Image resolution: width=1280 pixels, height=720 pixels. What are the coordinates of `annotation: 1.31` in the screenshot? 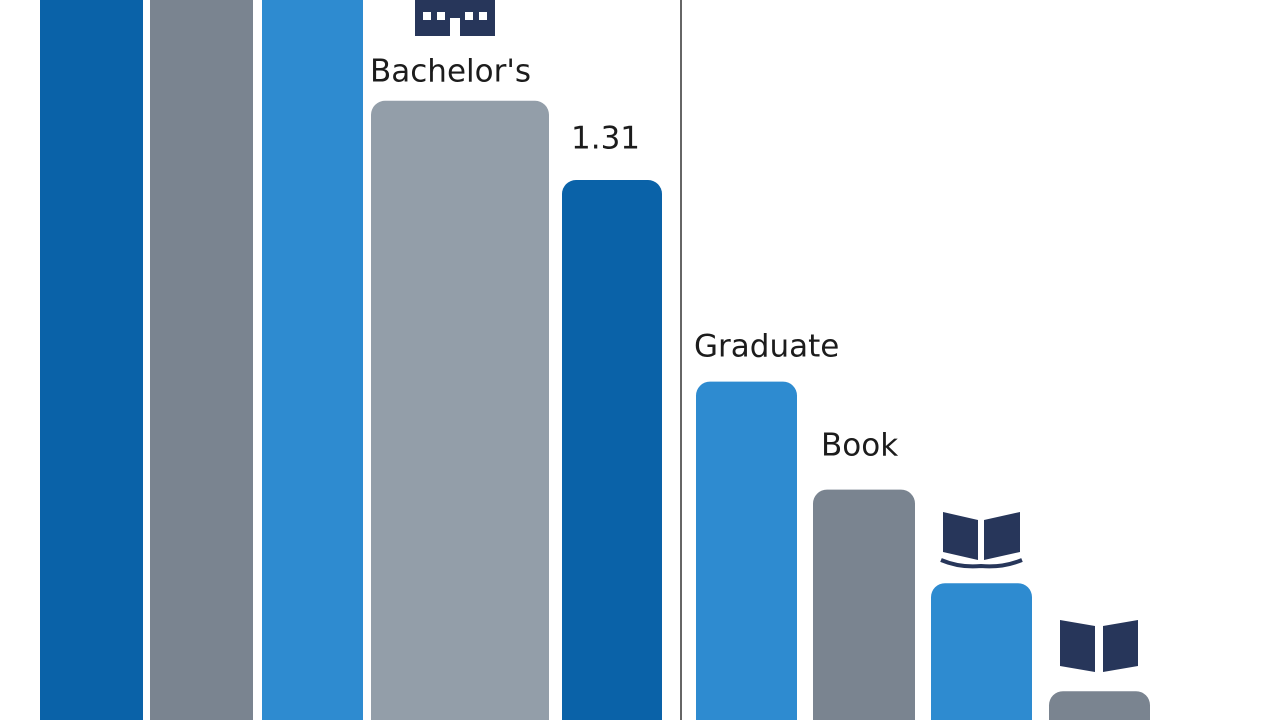 It's located at (605, 139).